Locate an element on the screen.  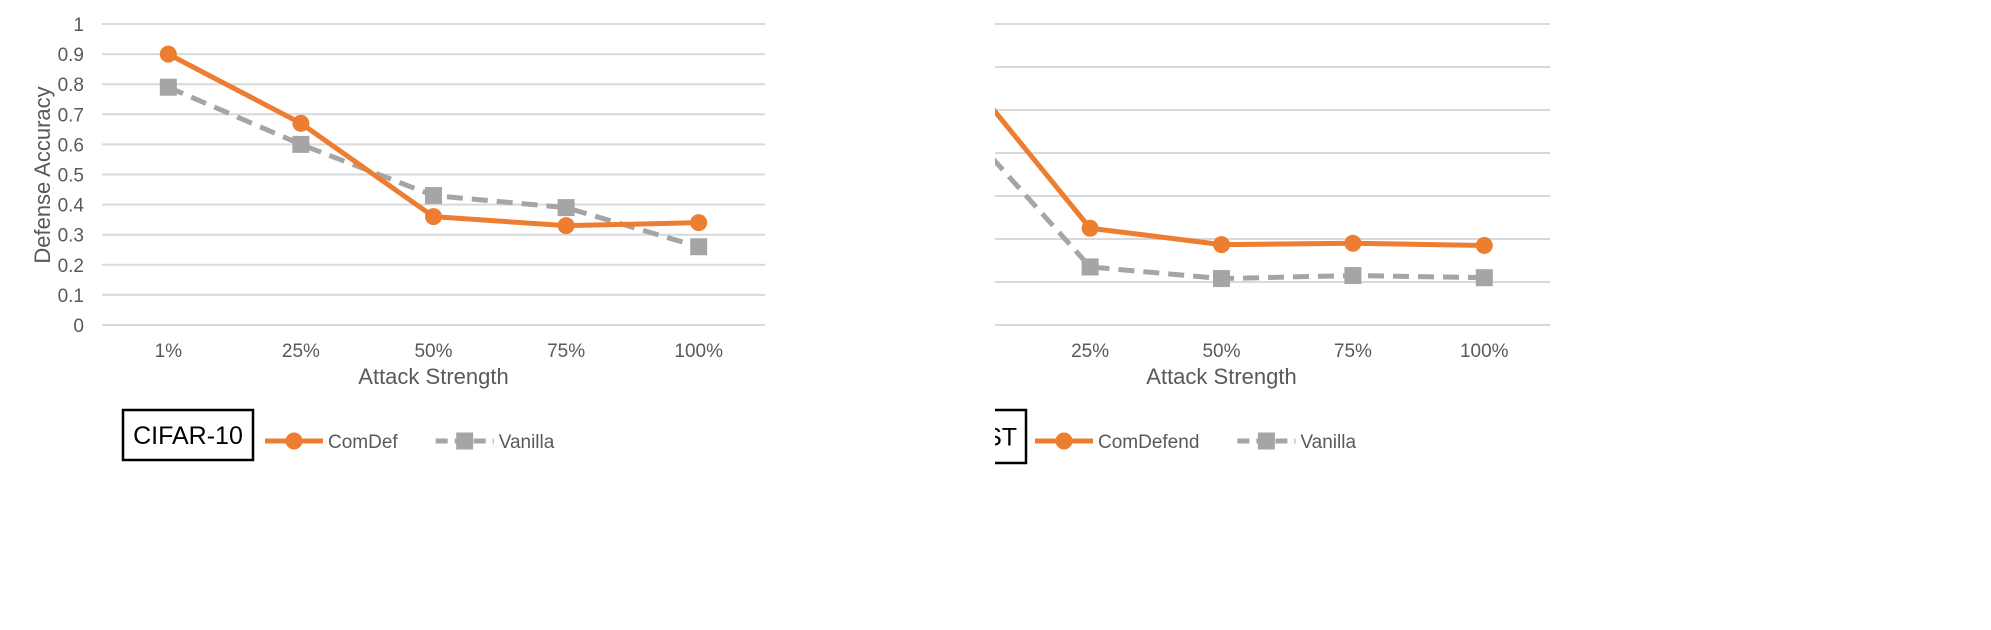
y-tick-label: 0.9 is located at coordinates (71, 55).